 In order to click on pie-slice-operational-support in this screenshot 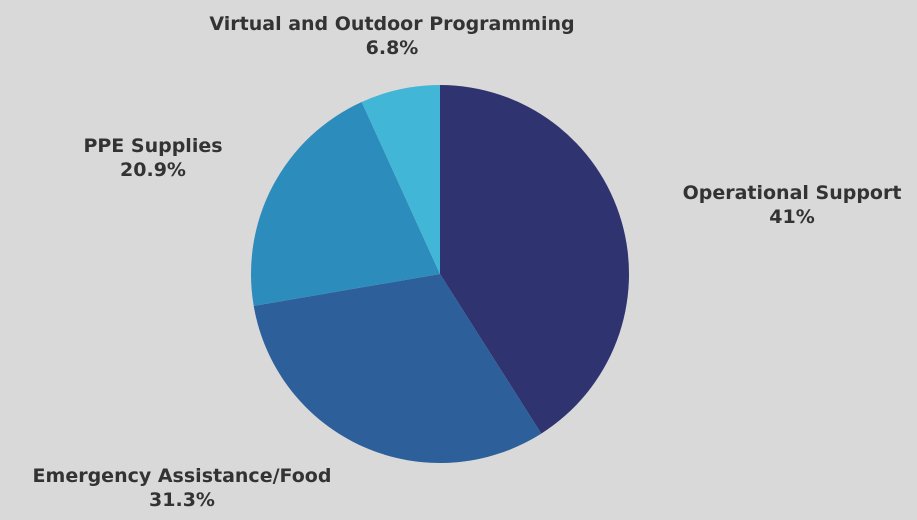, I will do `click(535, 259)`.